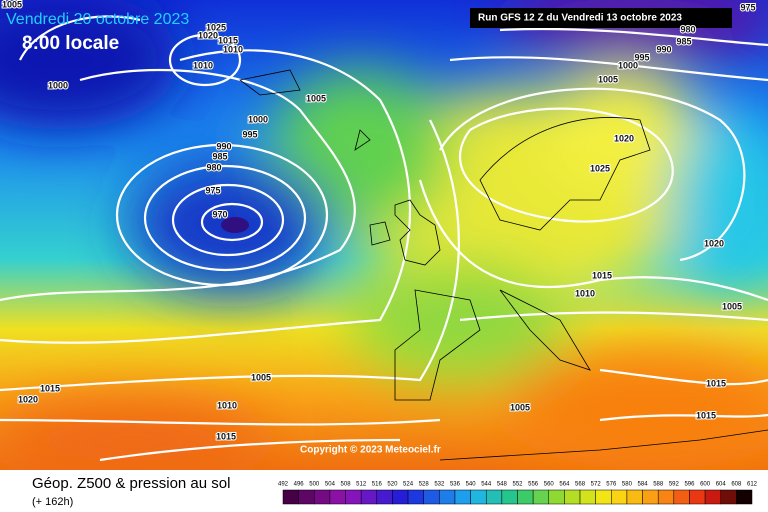 The image size is (768, 512). Describe the element at coordinates (212, 190) in the screenshot. I see `isobar-label: 975` at that location.